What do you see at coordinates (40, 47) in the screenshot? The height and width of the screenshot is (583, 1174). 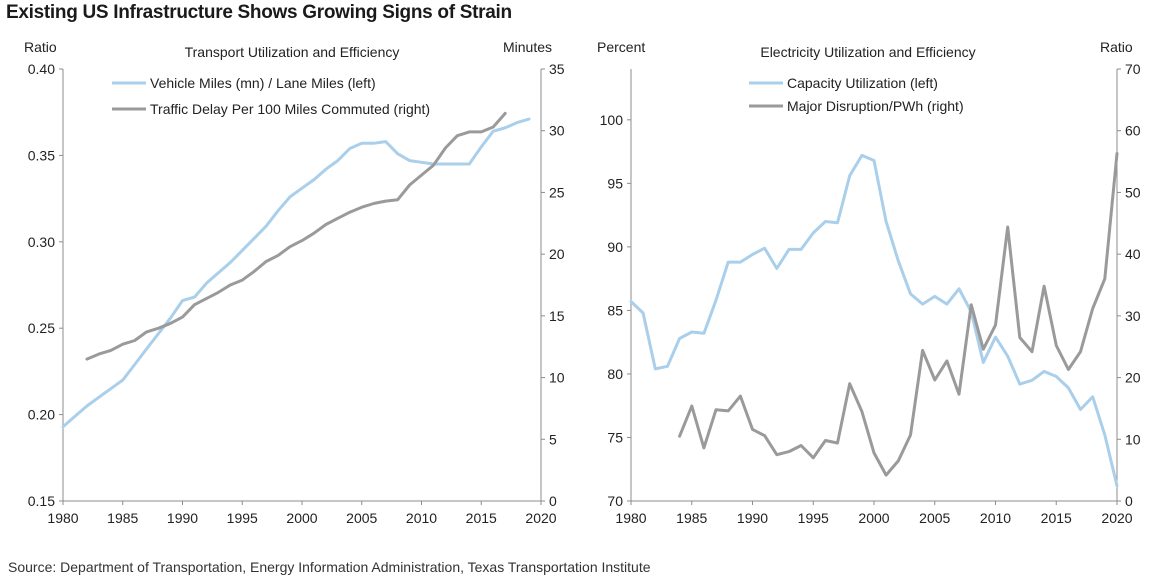 I see `left-axis-title: Ratio` at bounding box center [40, 47].